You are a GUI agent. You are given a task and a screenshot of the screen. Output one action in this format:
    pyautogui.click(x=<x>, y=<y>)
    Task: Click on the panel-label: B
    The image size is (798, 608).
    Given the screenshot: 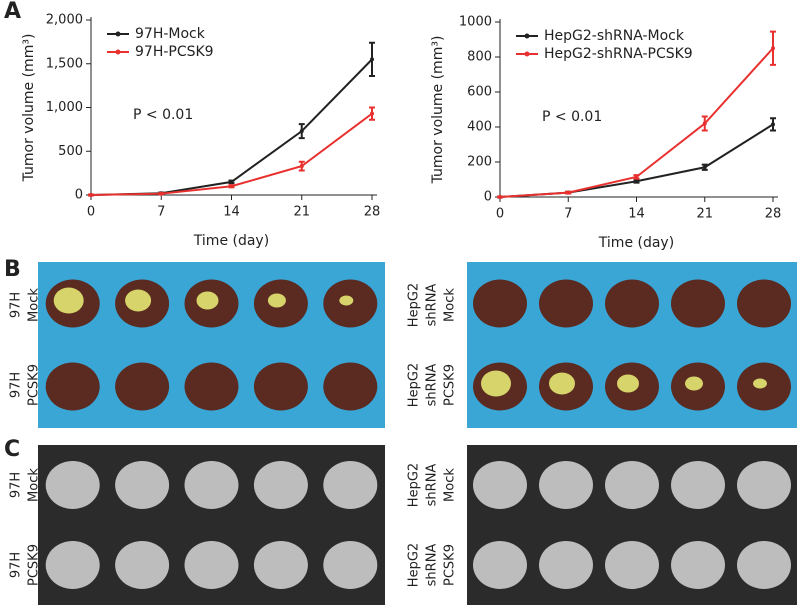 What is the action you would take?
    pyautogui.click(x=12, y=269)
    